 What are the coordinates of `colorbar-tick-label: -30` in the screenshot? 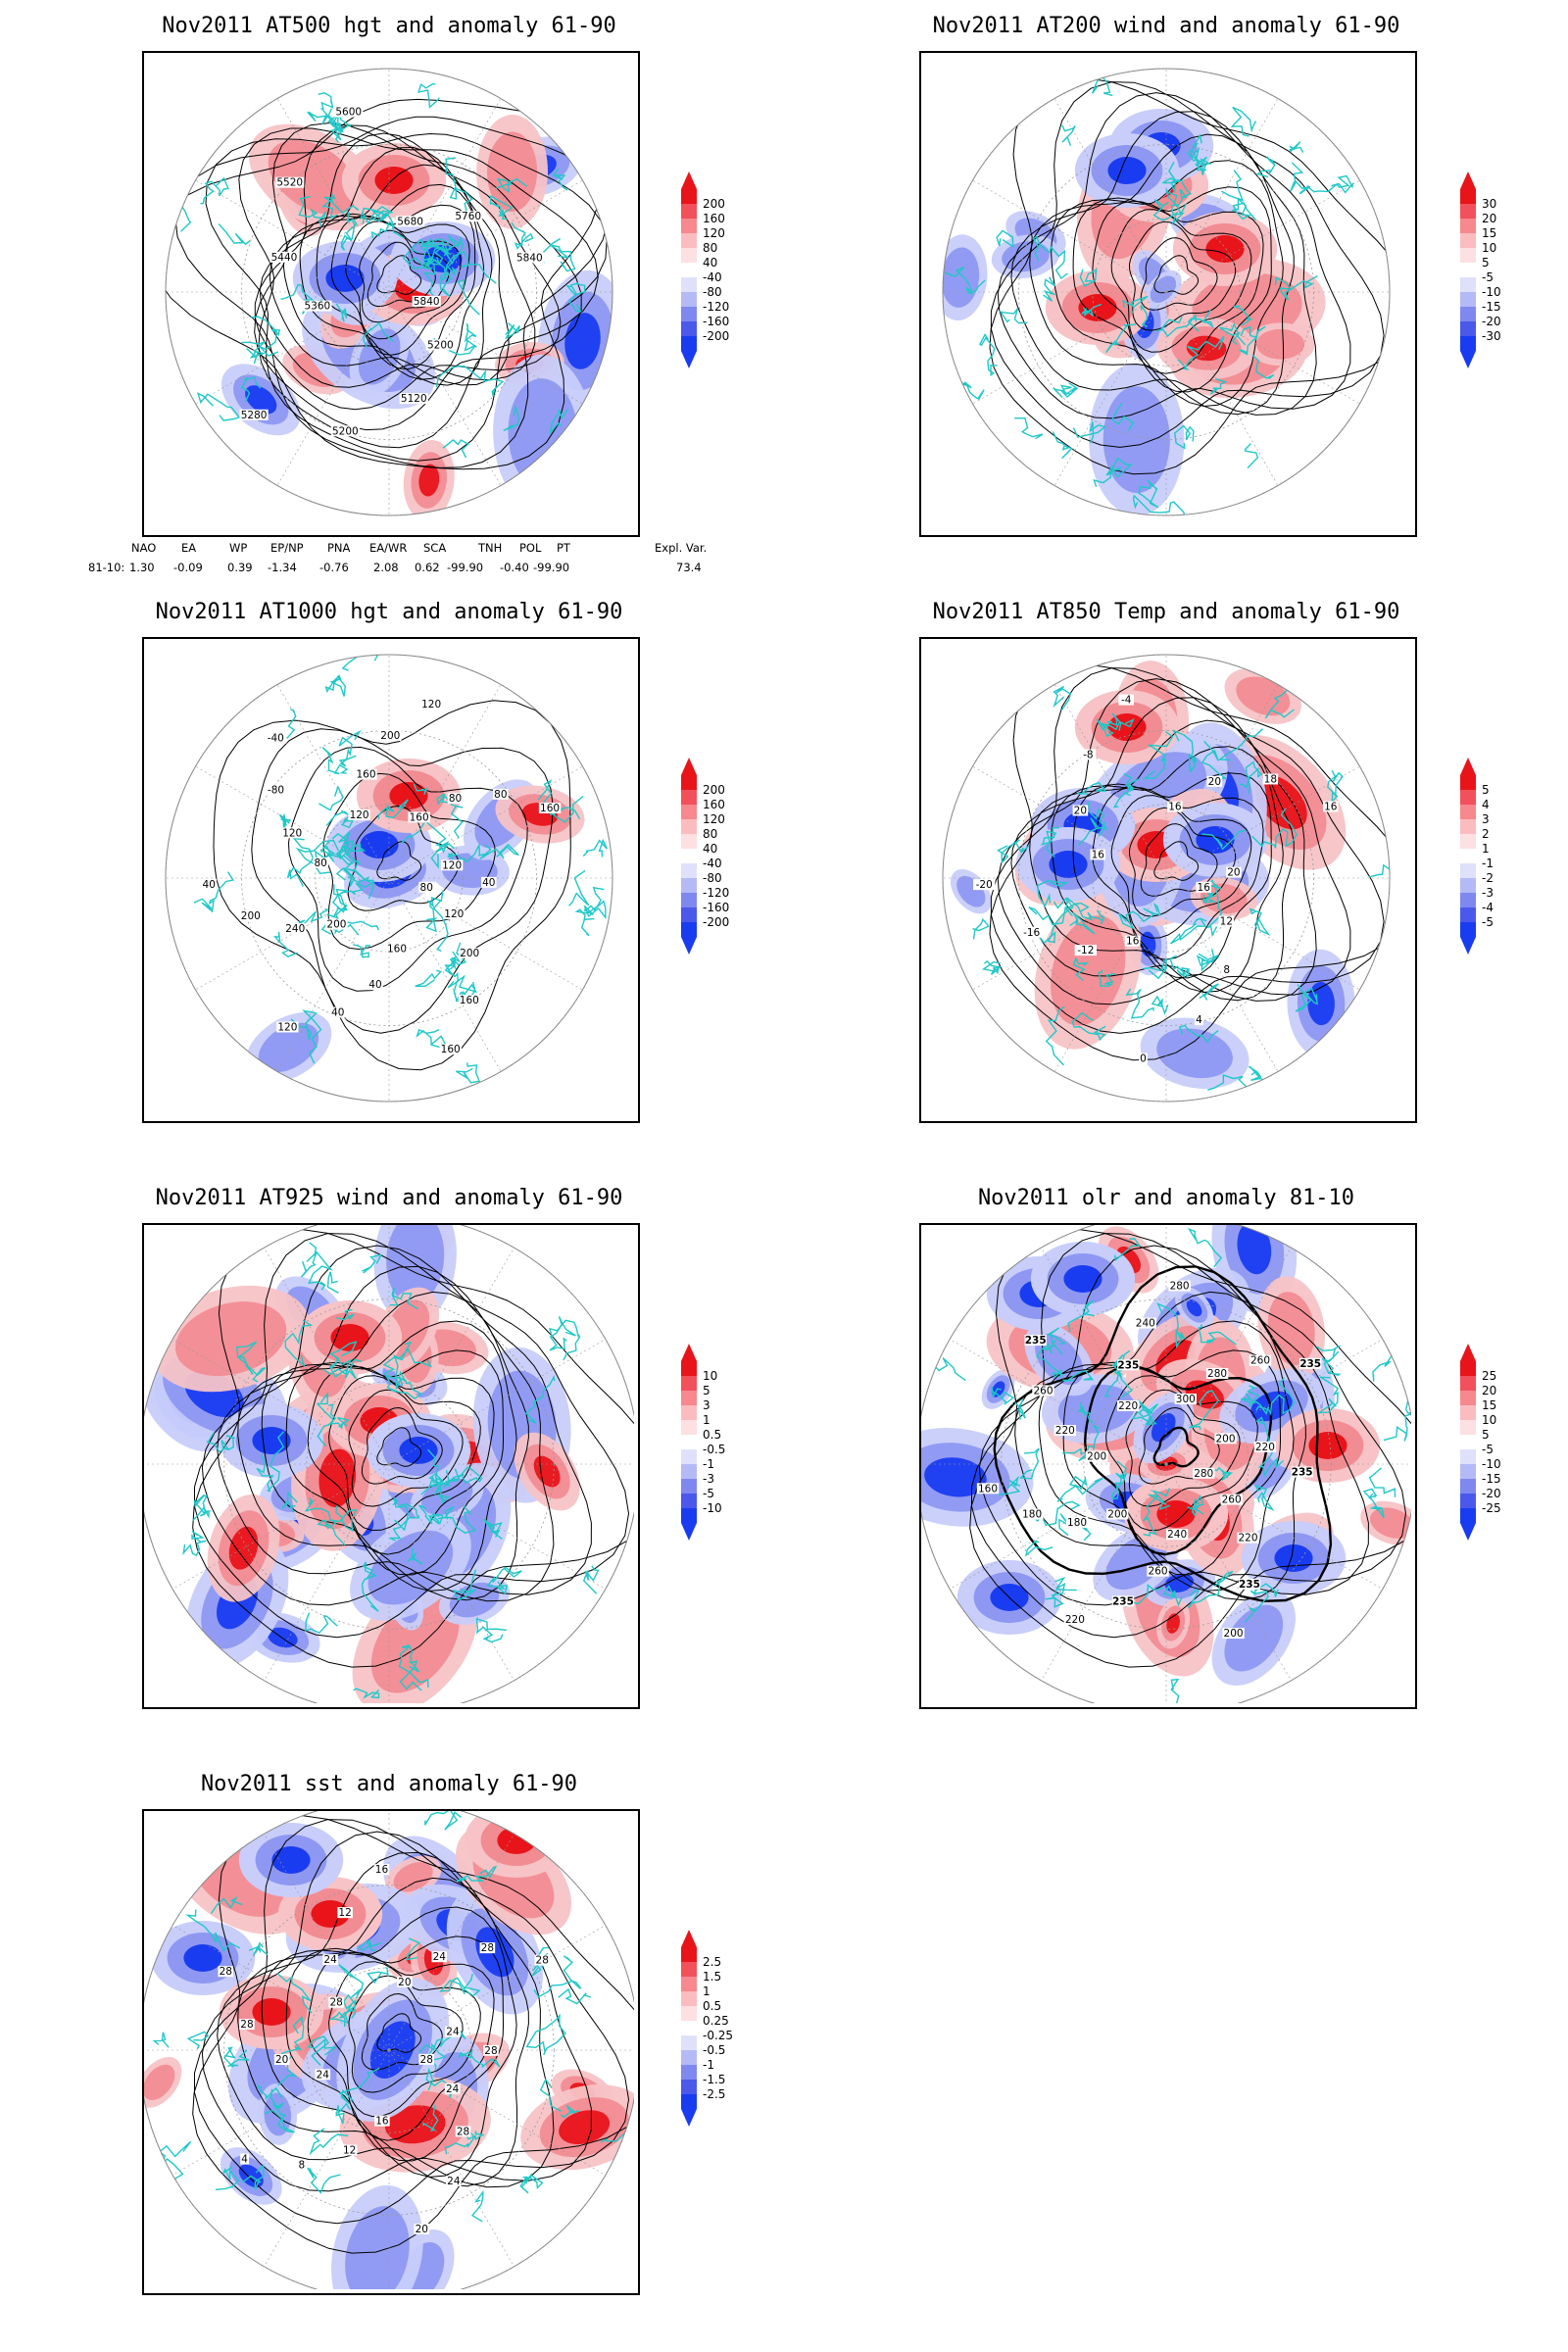 It's located at (1491, 336).